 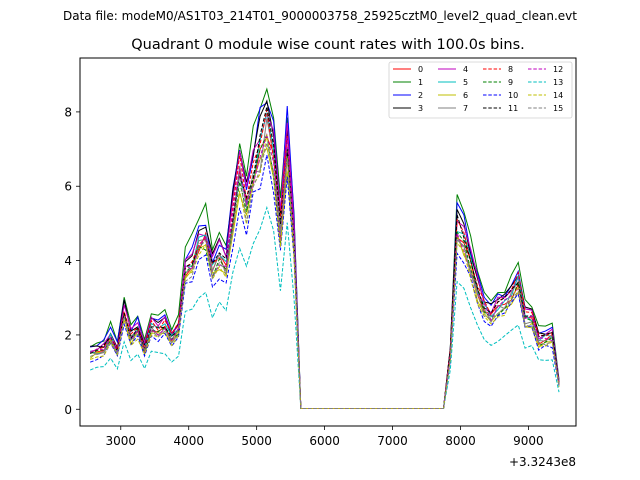 I want to click on y-tick-label: 0, so click(x=68, y=410).